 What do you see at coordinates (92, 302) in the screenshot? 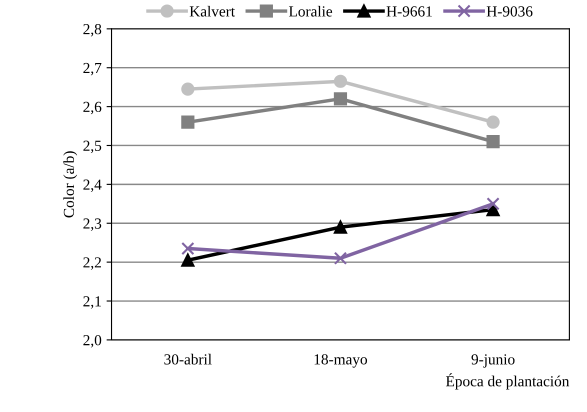
I see `y-tick-label: 2,1` at bounding box center [92, 302].